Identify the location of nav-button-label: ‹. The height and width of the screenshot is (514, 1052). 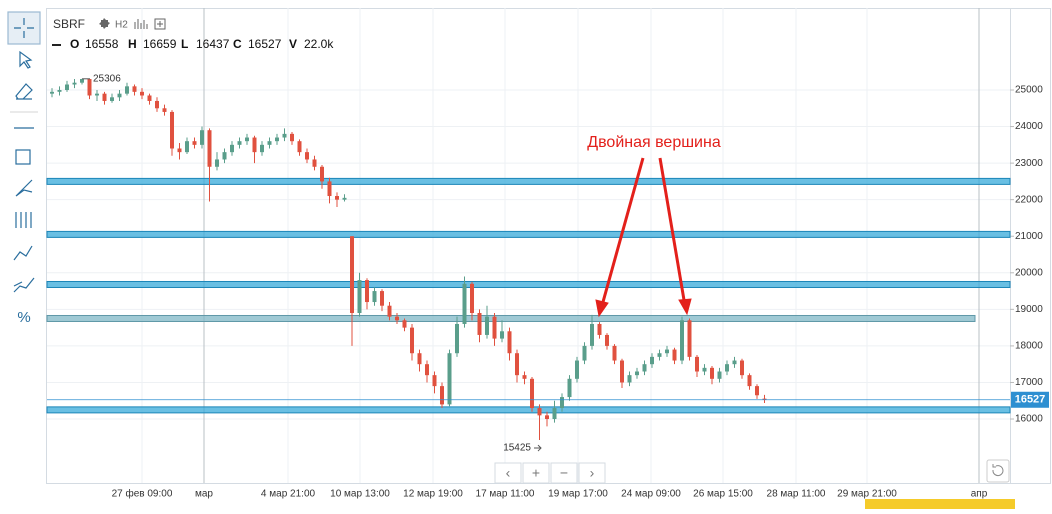
(508, 473).